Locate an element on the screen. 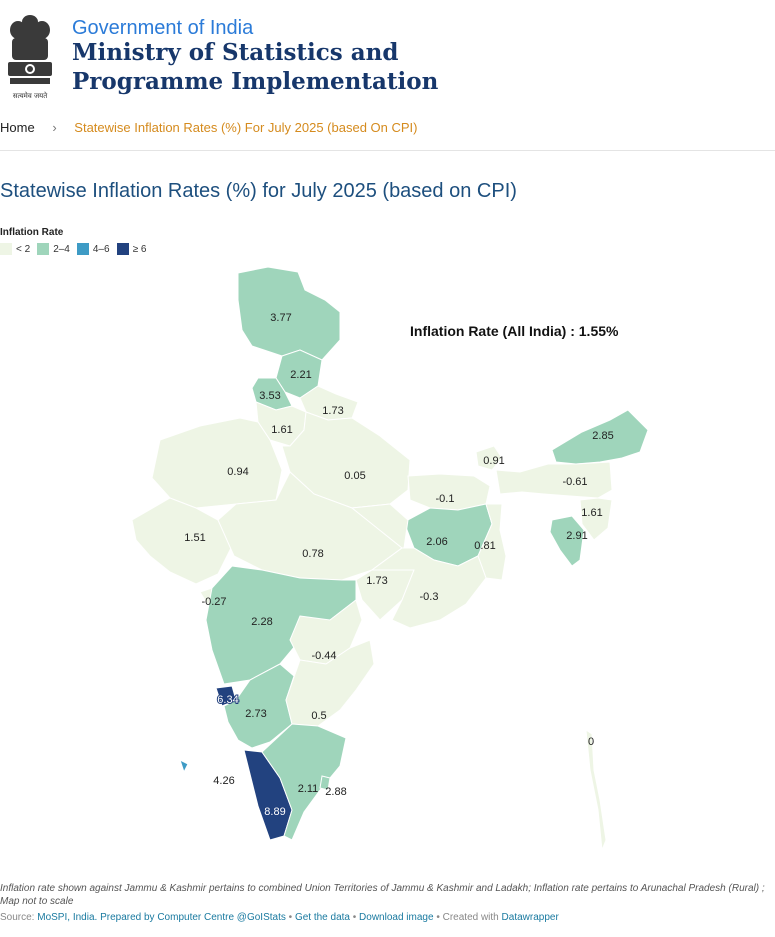  region-rajasthan is located at coordinates (217, 463).